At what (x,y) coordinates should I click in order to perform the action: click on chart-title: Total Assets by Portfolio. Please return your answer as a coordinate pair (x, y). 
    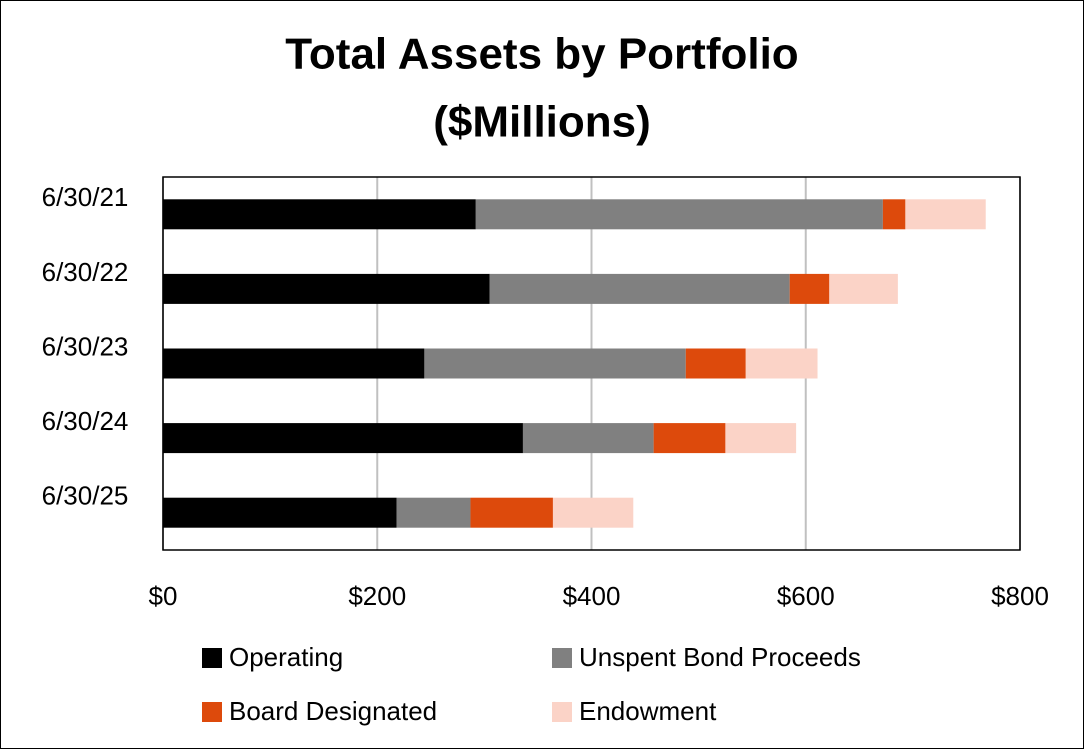
    Looking at the image, I should click on (541, 54).